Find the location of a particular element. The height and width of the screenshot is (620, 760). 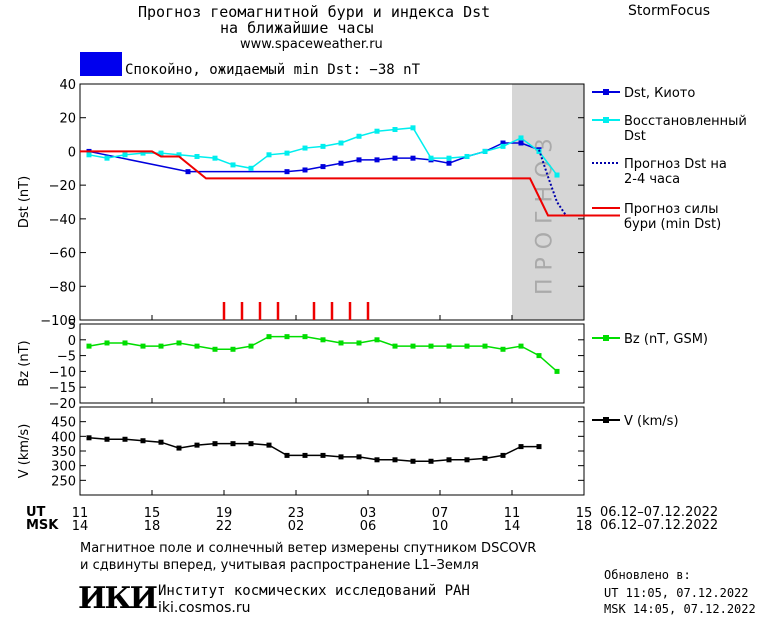

updated-msk: MSK 14:05, 07.12.2022 is located at coordinates (680, 609).